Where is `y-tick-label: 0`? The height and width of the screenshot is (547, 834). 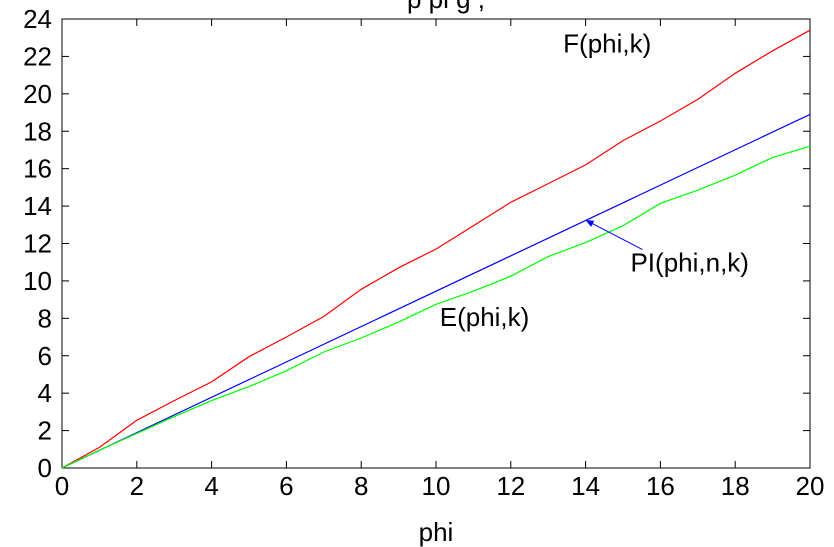 y-tick-label: 0 is located at coordinates (45, 468).